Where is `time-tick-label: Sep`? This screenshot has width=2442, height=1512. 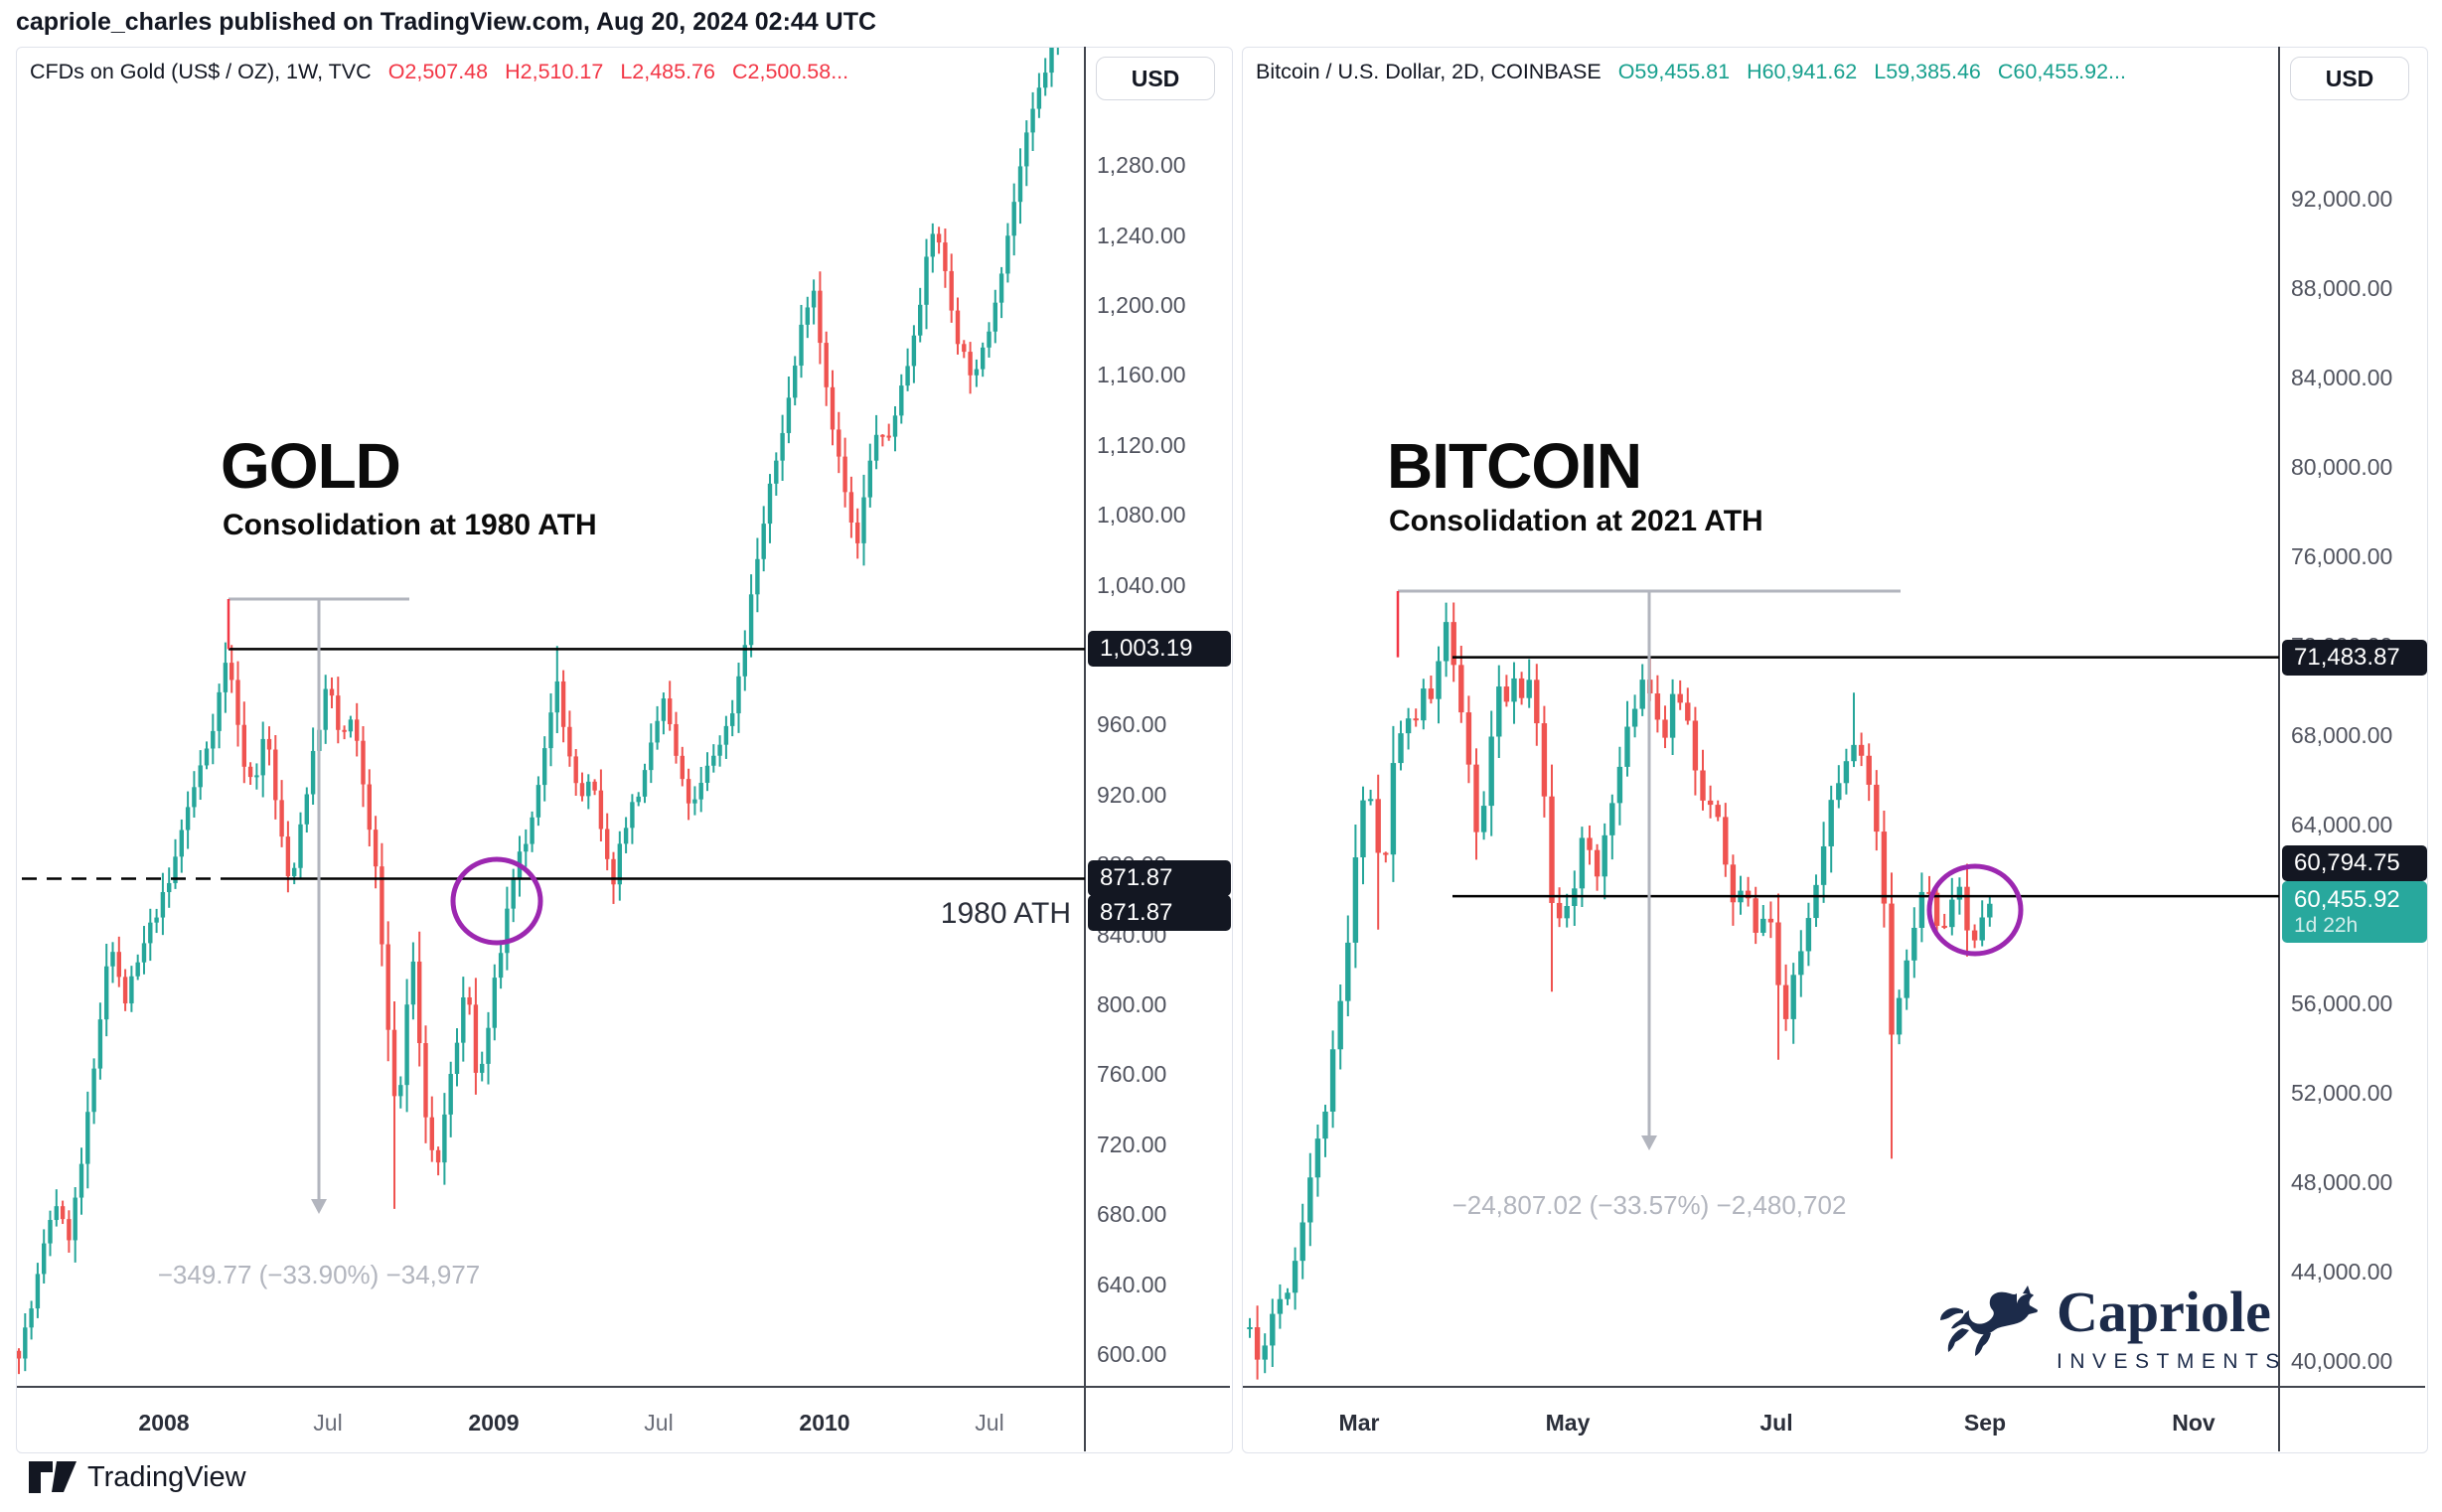 time-tick-label: Sep is located at coordinates (1985, 1423).